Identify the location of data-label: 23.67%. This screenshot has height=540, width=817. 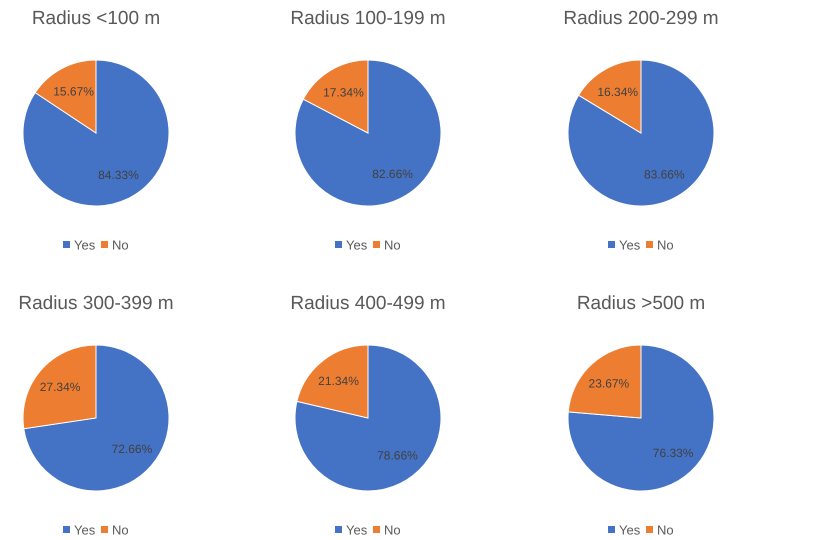
(609, 383).